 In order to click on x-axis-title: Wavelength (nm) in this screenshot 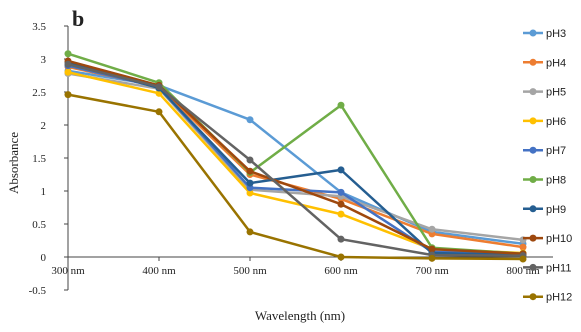, I will do `click(300, 315)`.